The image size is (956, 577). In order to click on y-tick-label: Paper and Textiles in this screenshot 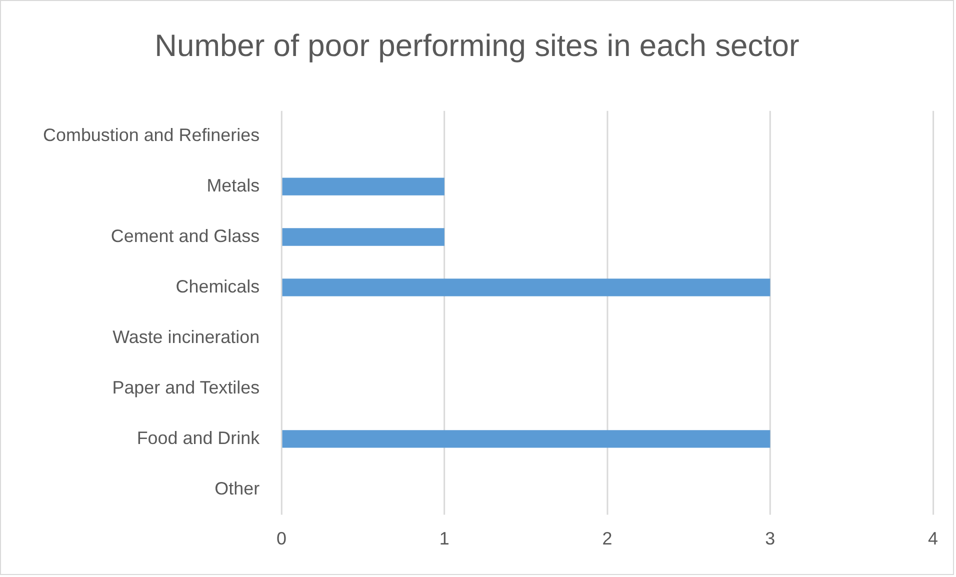, I will do `click(186, 387)`.